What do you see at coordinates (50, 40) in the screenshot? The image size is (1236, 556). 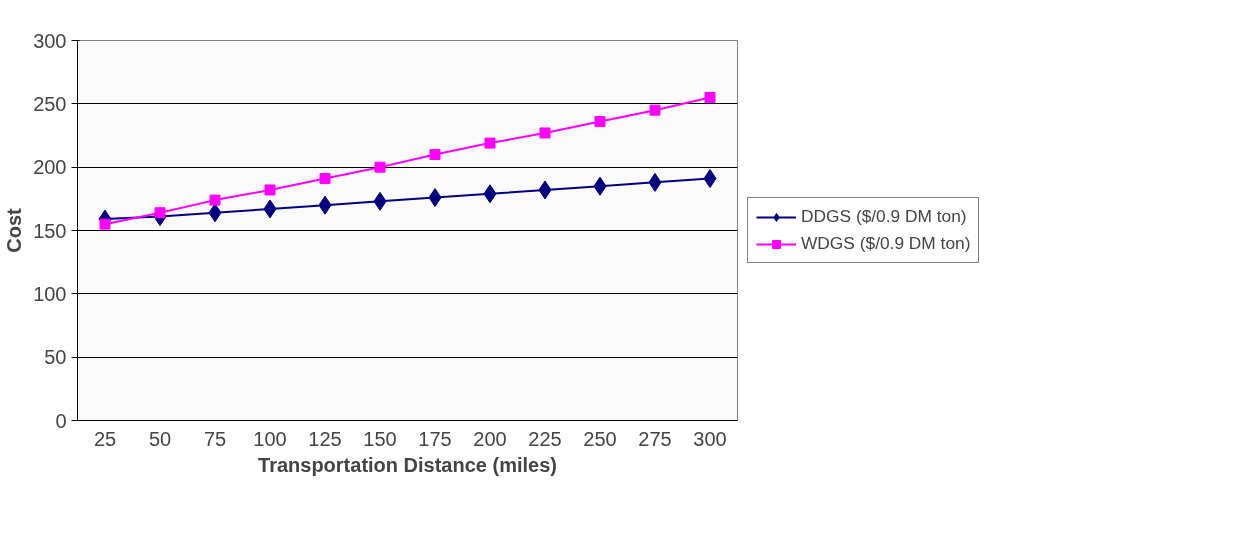 I see `y-tick-label: 300` at bounding box center [50, 40].